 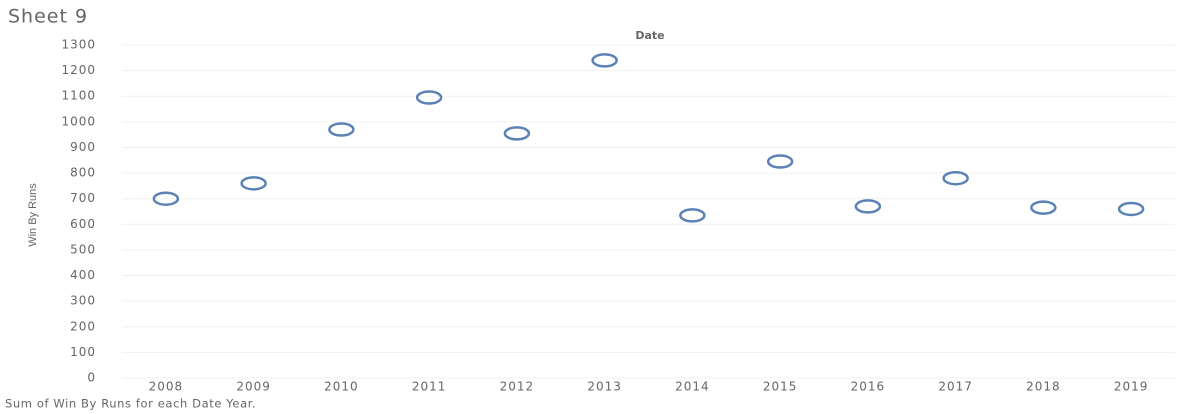 What do you see at coordinates (604, 387) in the screenshot?
I see `x-tick-label: 2013` at bounding box center [604, 387].